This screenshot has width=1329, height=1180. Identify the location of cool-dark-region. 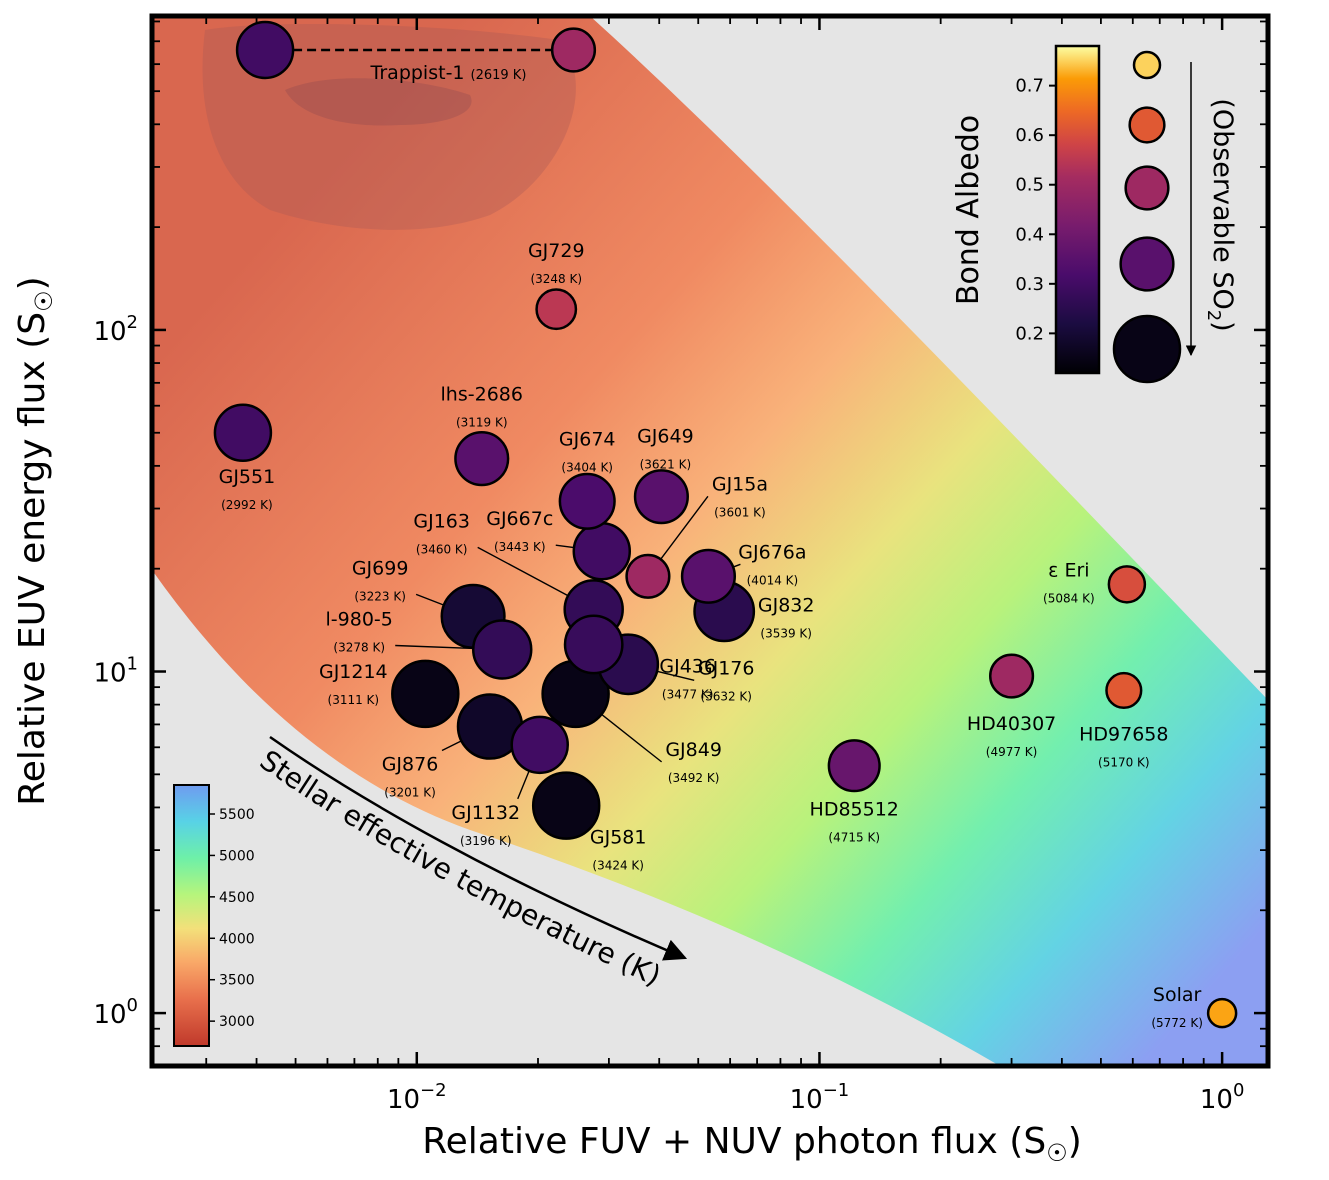
(389, 127).